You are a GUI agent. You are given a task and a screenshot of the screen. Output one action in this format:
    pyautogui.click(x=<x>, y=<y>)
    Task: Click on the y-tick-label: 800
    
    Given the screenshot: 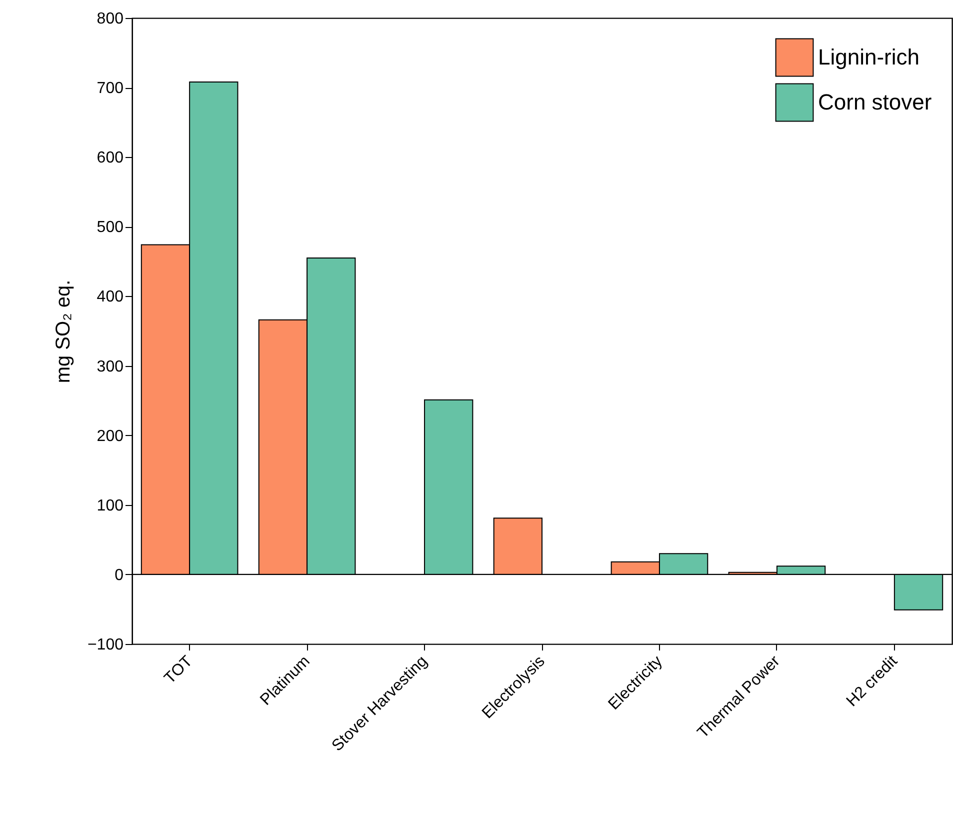 What is the action you would take?
    pyautogui.click(x=110, y=19)
    